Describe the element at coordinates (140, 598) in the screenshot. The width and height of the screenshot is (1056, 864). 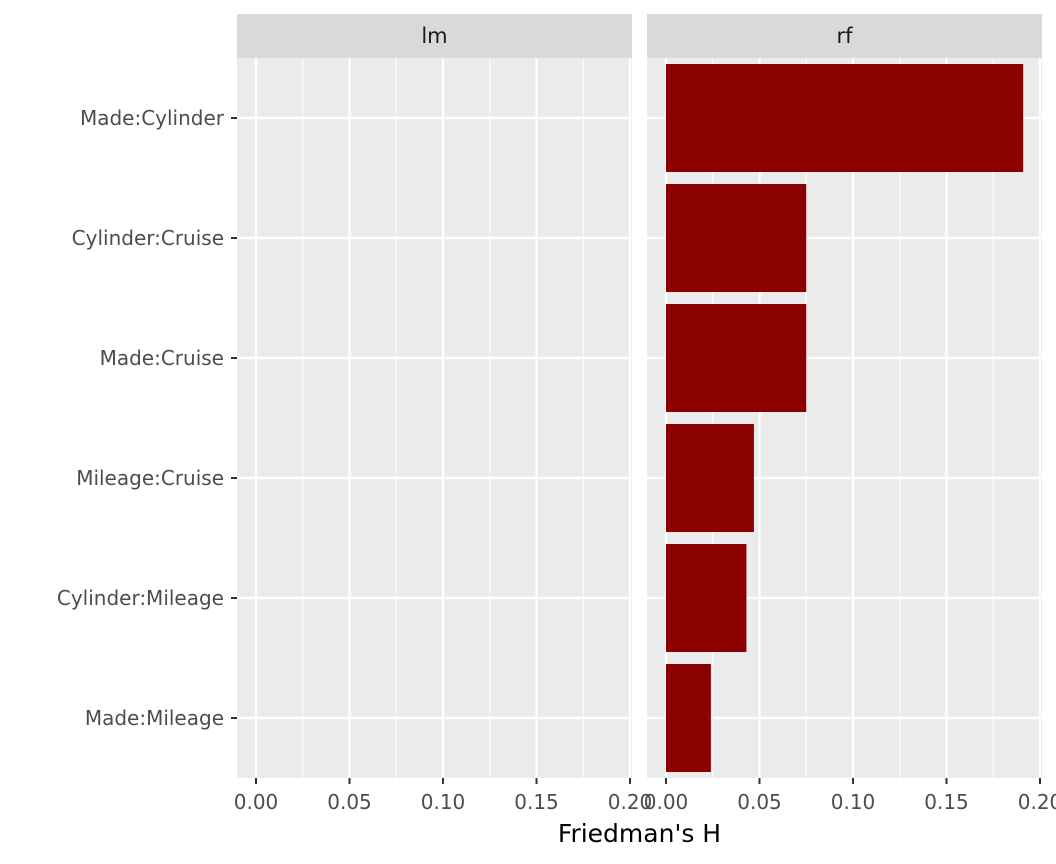
I see `y-tick-label: Cylinder:Mileage` at that location.